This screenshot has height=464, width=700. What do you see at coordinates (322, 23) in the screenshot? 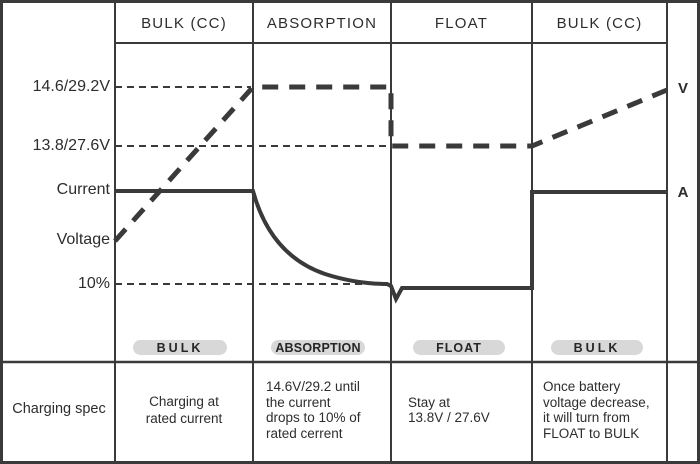
I see `header-cell-absorption: ABSORPTION` at bounding box center [322, 23].